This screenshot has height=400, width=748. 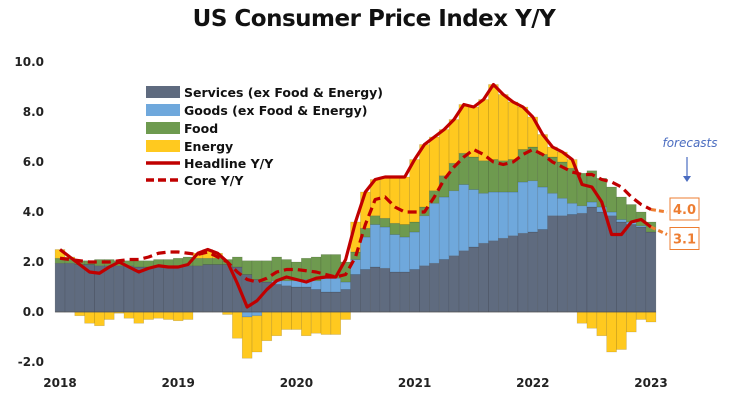 I want to click on forecast-arrowhead-icon, so click(x=687, y=179).